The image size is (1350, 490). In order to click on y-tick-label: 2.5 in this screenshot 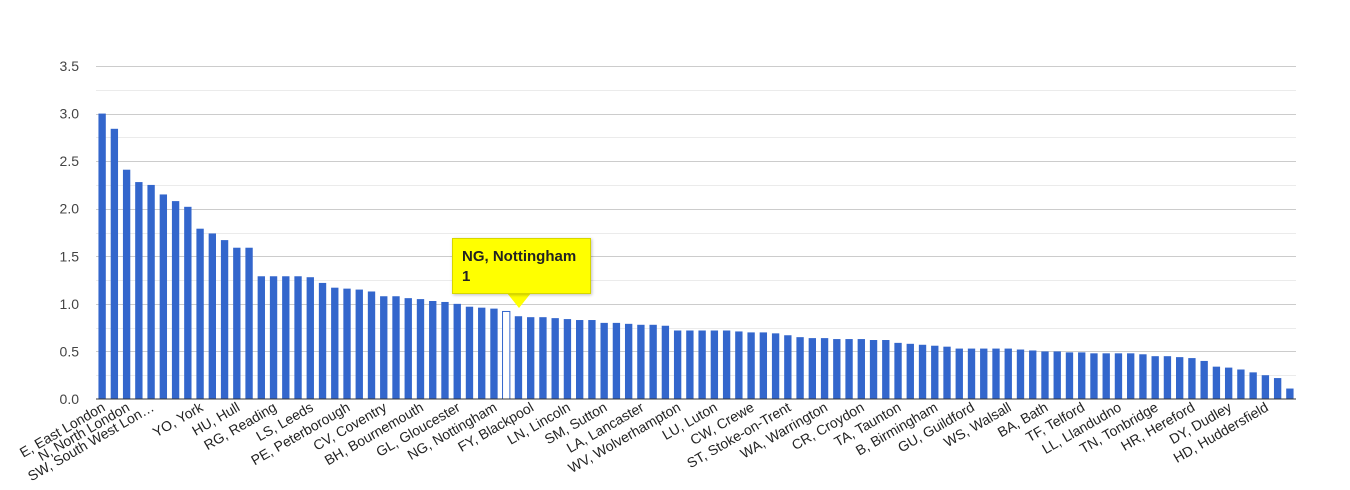, I will do `click(70, 161)`.